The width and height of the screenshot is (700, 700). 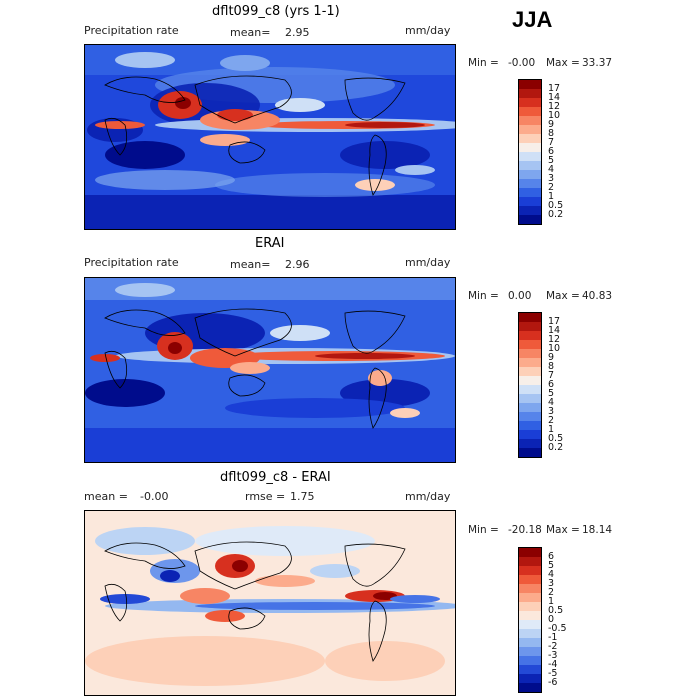 What do you see at coordinates (297, 264) in the screenshot?
I see `mean-value: 2.96` at bounding box center [297, 264].